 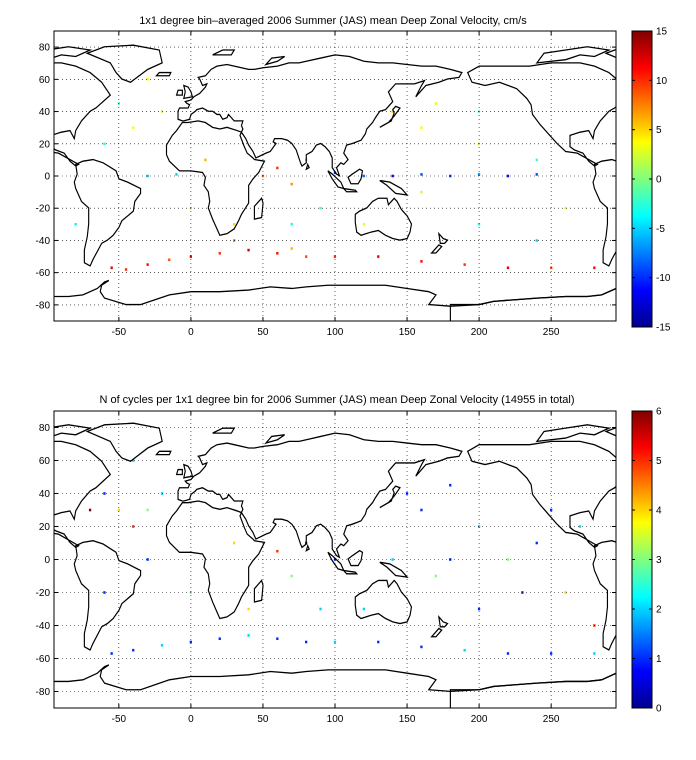 What do you see at coordinates (47, 560) in the screenshot?
I see `cycles-y-tick-label: 0` at bounding box center [47, 560].